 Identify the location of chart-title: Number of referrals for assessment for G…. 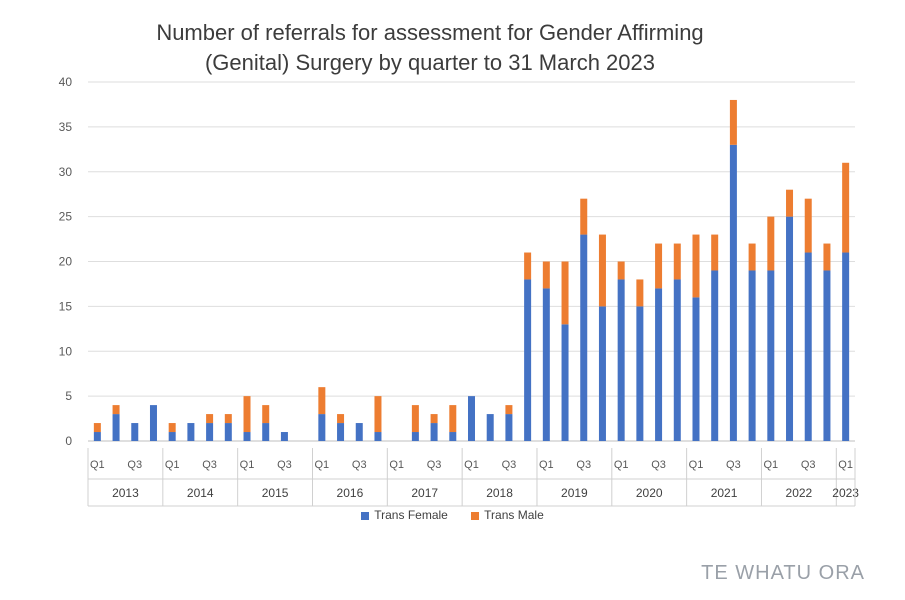
(430, 48).